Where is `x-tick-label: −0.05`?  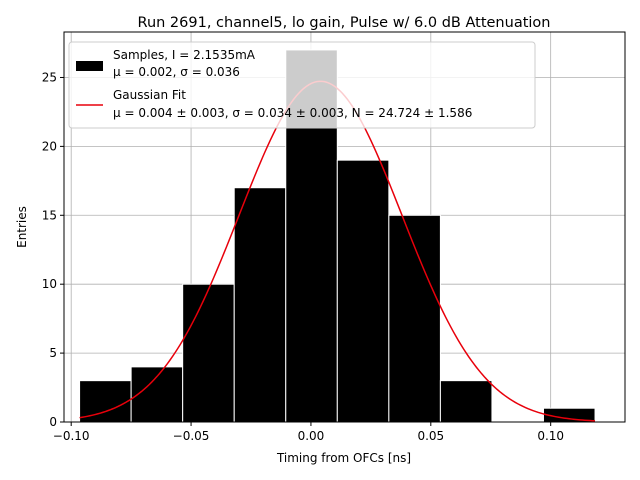 x-tick-label: −0.05 is located at coordinates (191, 436).